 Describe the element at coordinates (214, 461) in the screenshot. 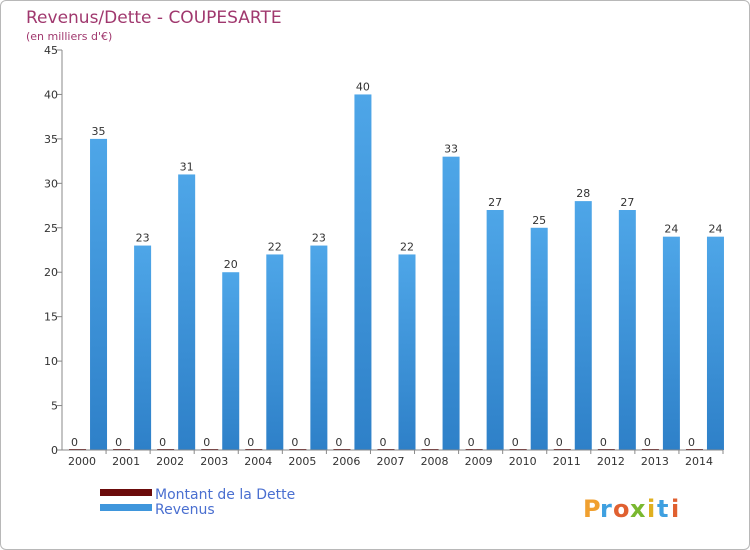

I see `x-tick-label: 2003` at that location.